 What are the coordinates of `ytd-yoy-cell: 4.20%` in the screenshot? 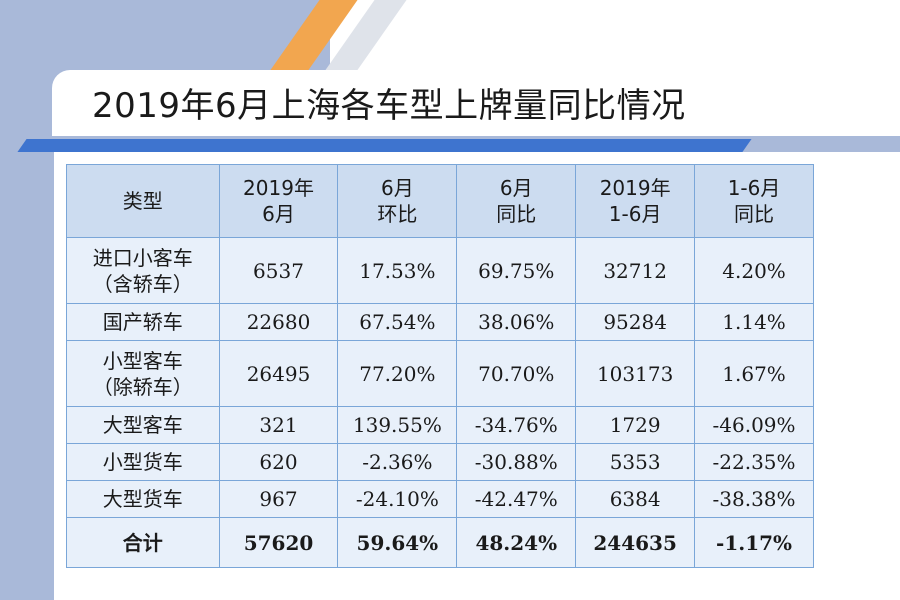 It's located at (754, 270).